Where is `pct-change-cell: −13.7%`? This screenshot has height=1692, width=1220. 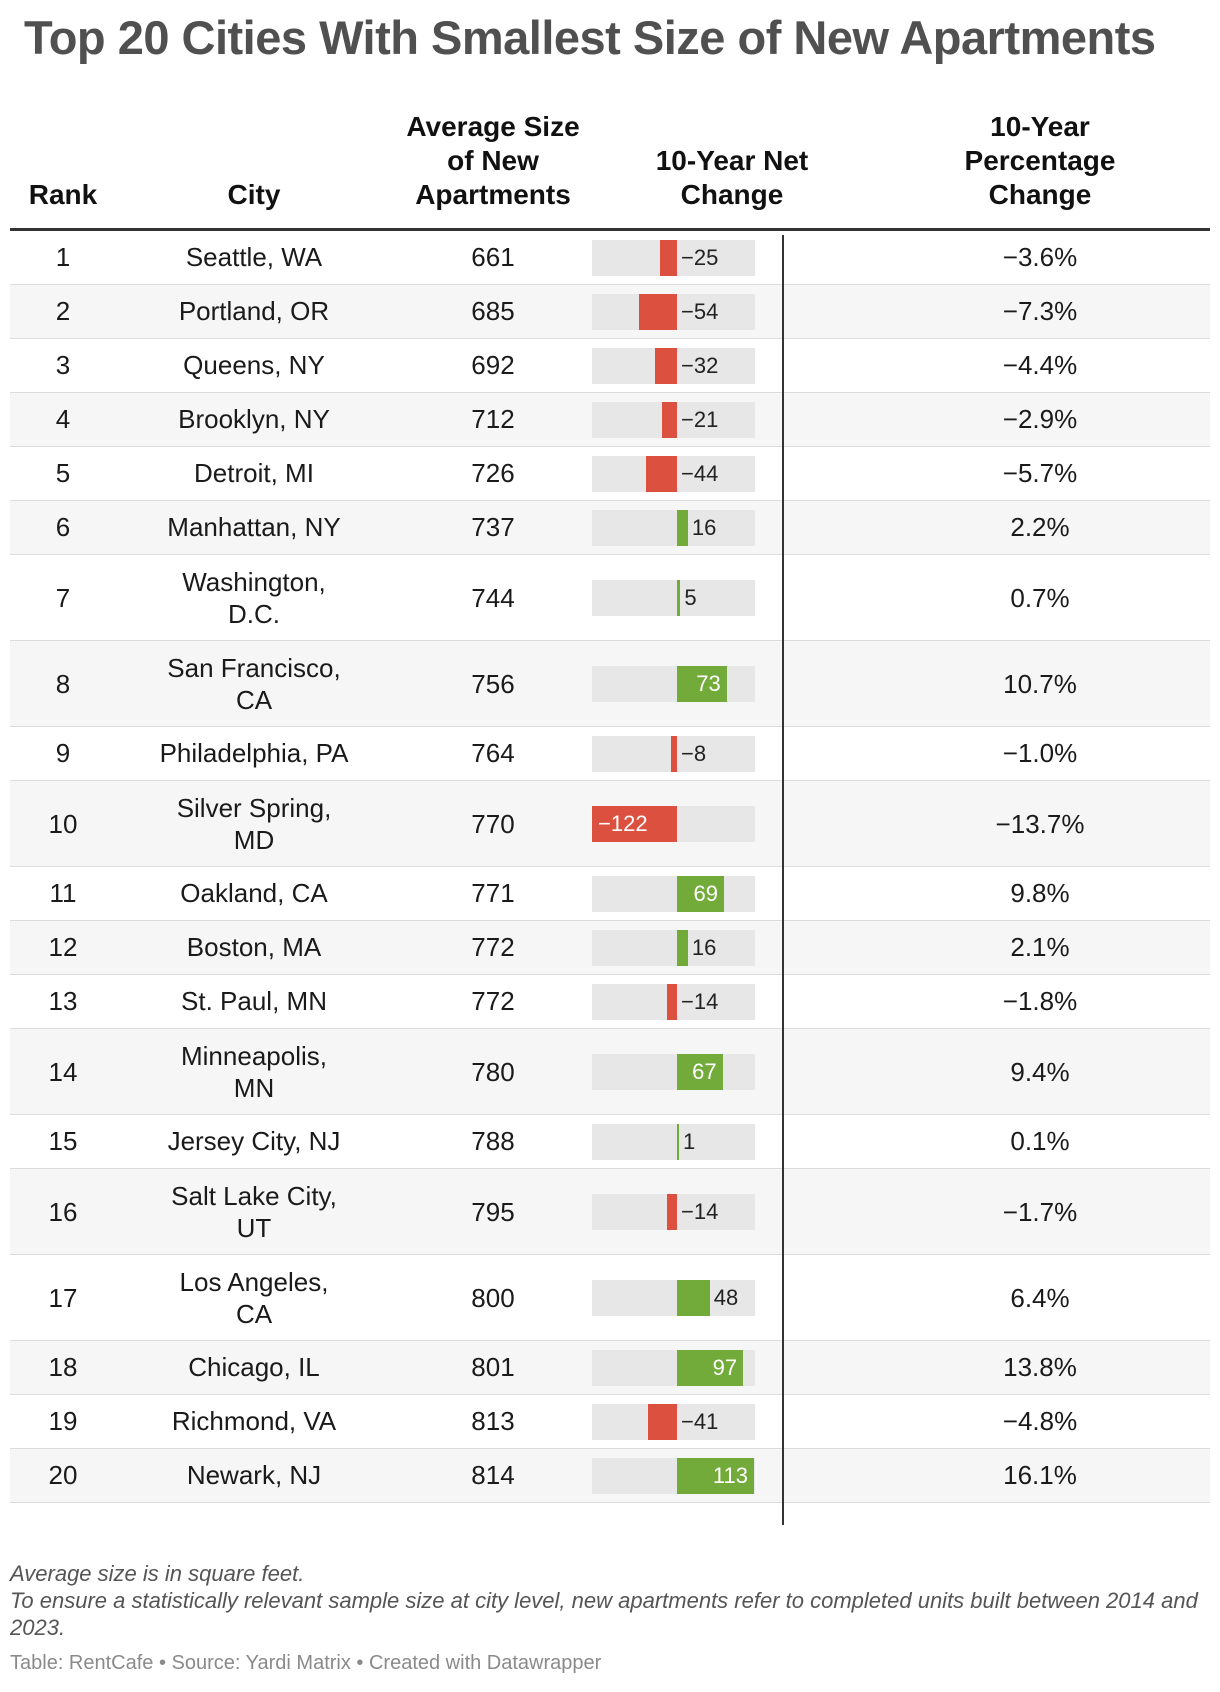
pct-change-cell: −13.7% is located at coordinates (1040, 823).